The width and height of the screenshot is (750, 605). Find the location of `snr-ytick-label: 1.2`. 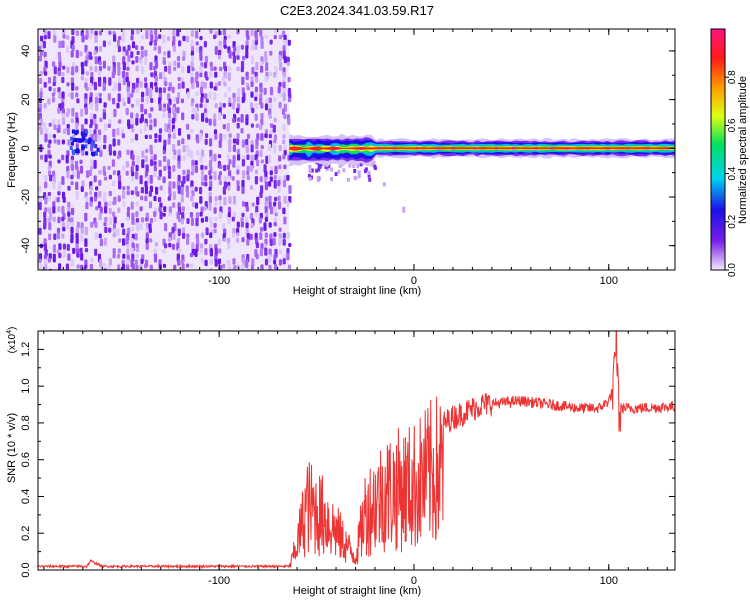

snr-ytick-label: 1.2 is located at coordinates (26, 349).